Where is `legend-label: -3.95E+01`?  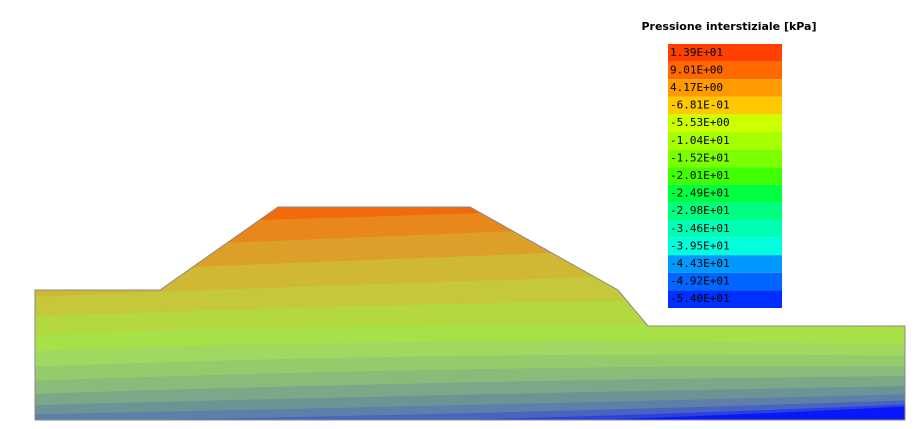 legend-label: -3.95E+01 is located at coordinates (700, 245).